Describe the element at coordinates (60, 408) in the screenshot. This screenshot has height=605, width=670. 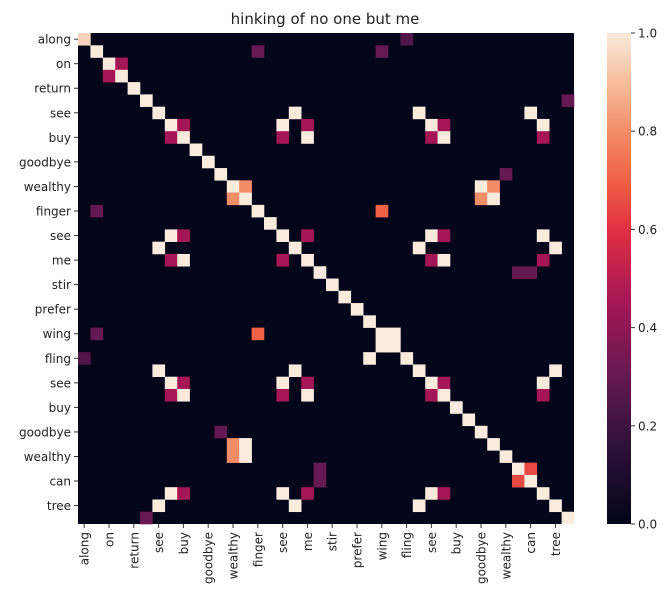
I see `y-tick-label: buy` at that location.